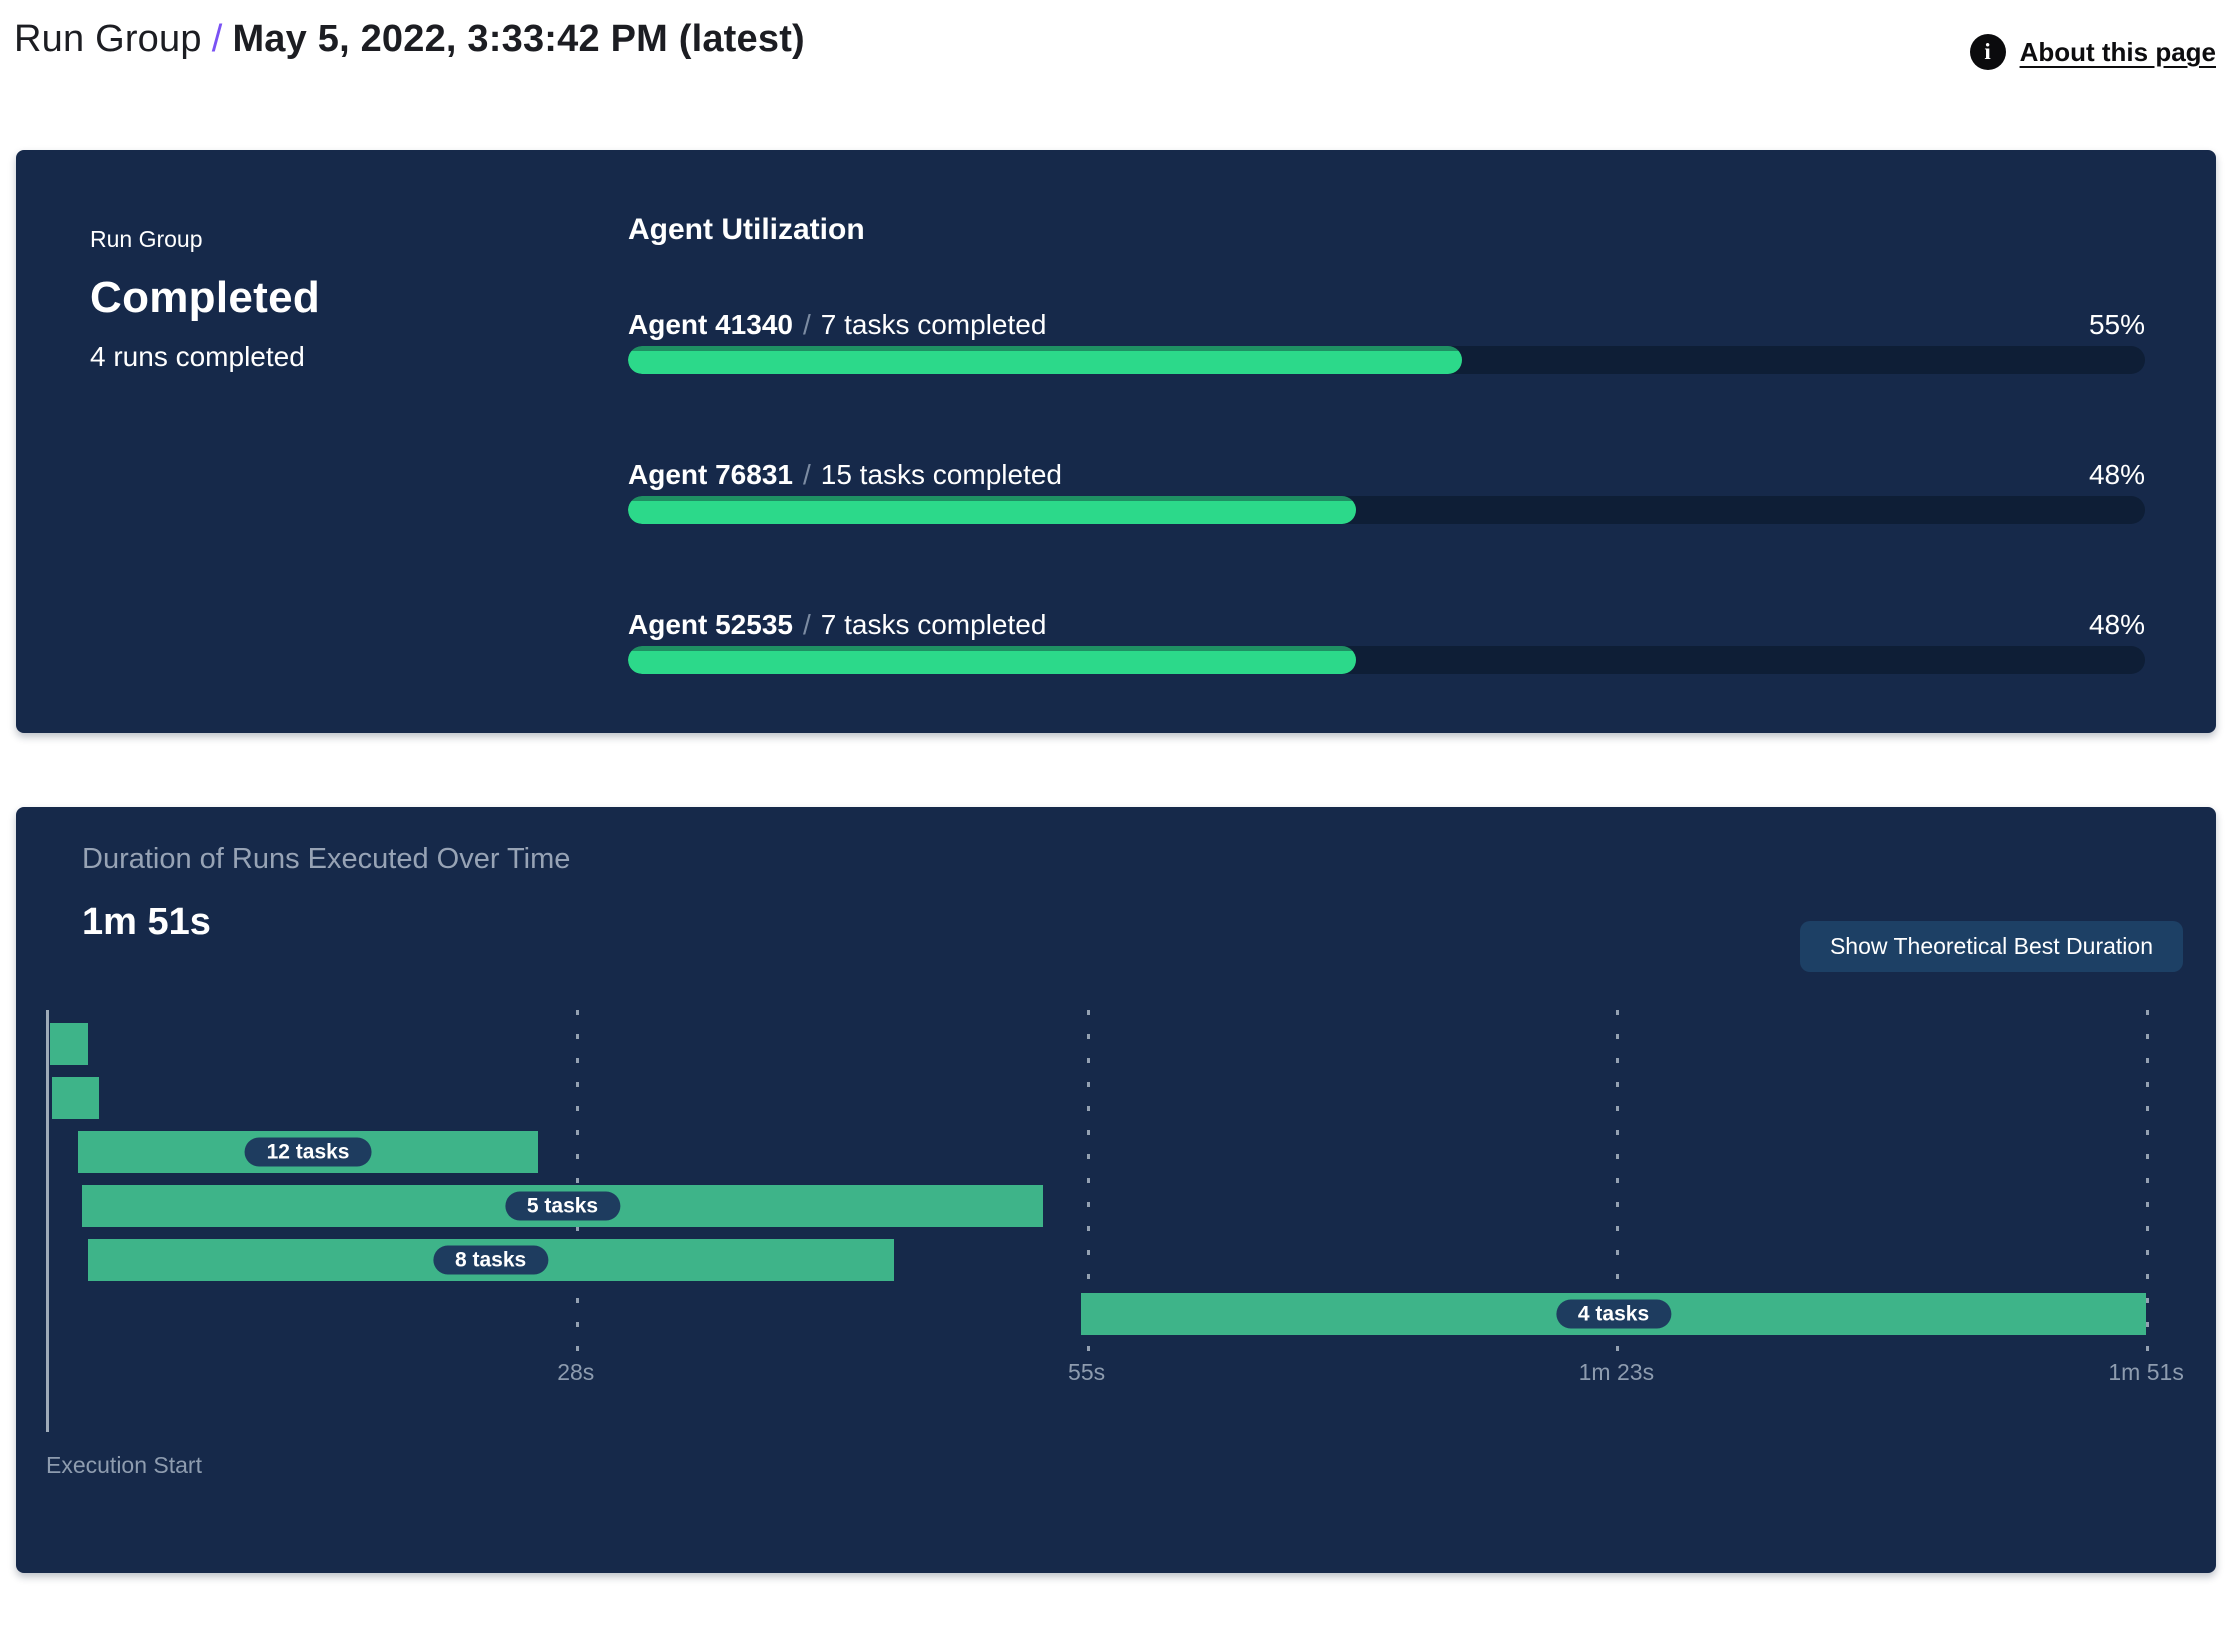  Describe the element at coordinates (146, 239) in the screenshot. I see `run-group-label: Run Group` at that location.